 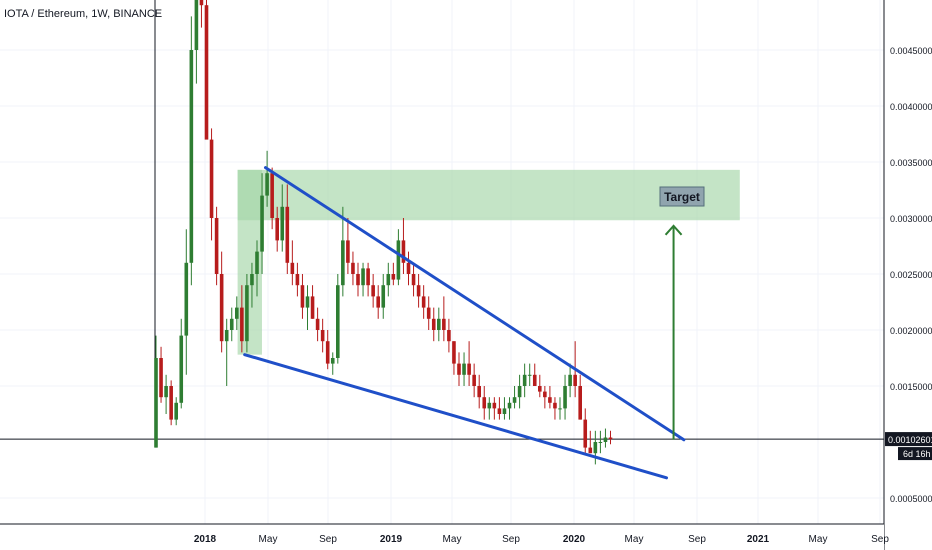 I want to click on trendline-lower, so click(x=456, y=416).